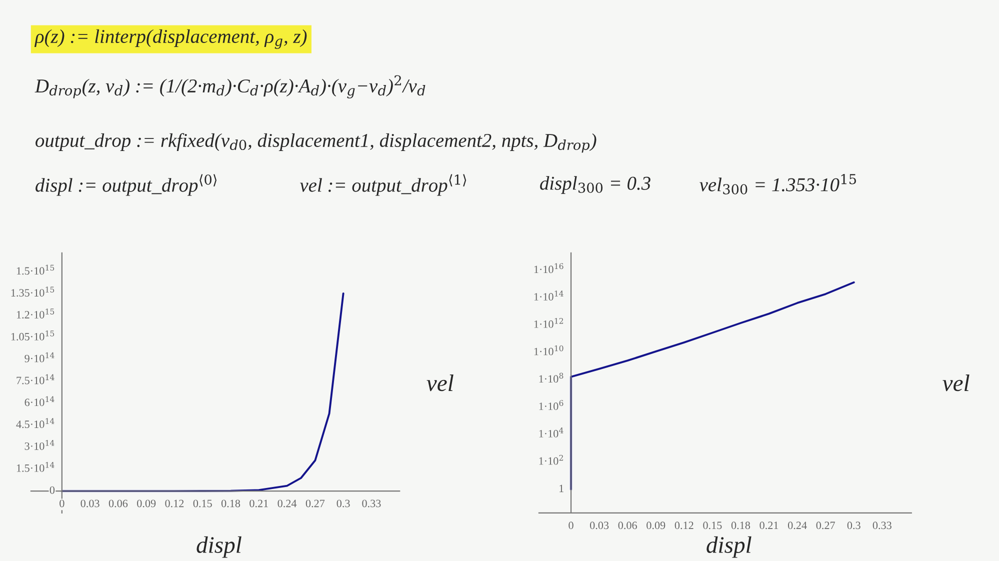  Describe the element at coordinates (39, 401) in the screenshot. I see `y-tick-label: 6·10$^{14}$` at that location.